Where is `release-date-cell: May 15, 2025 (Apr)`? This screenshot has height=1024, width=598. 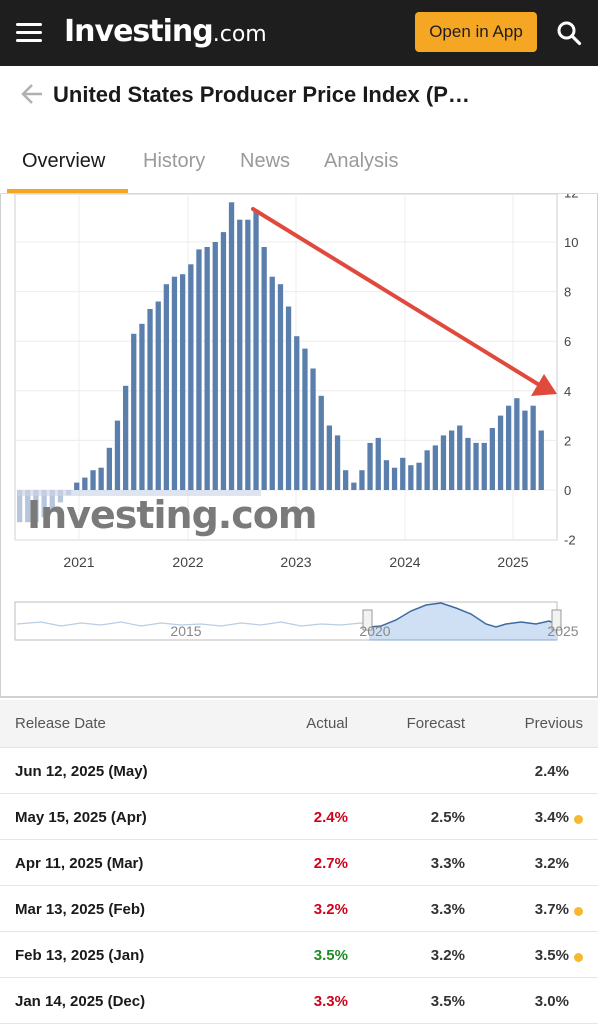 release-date-cell: May 15, 2025 (Apr) is located at coordinates (81, 817).